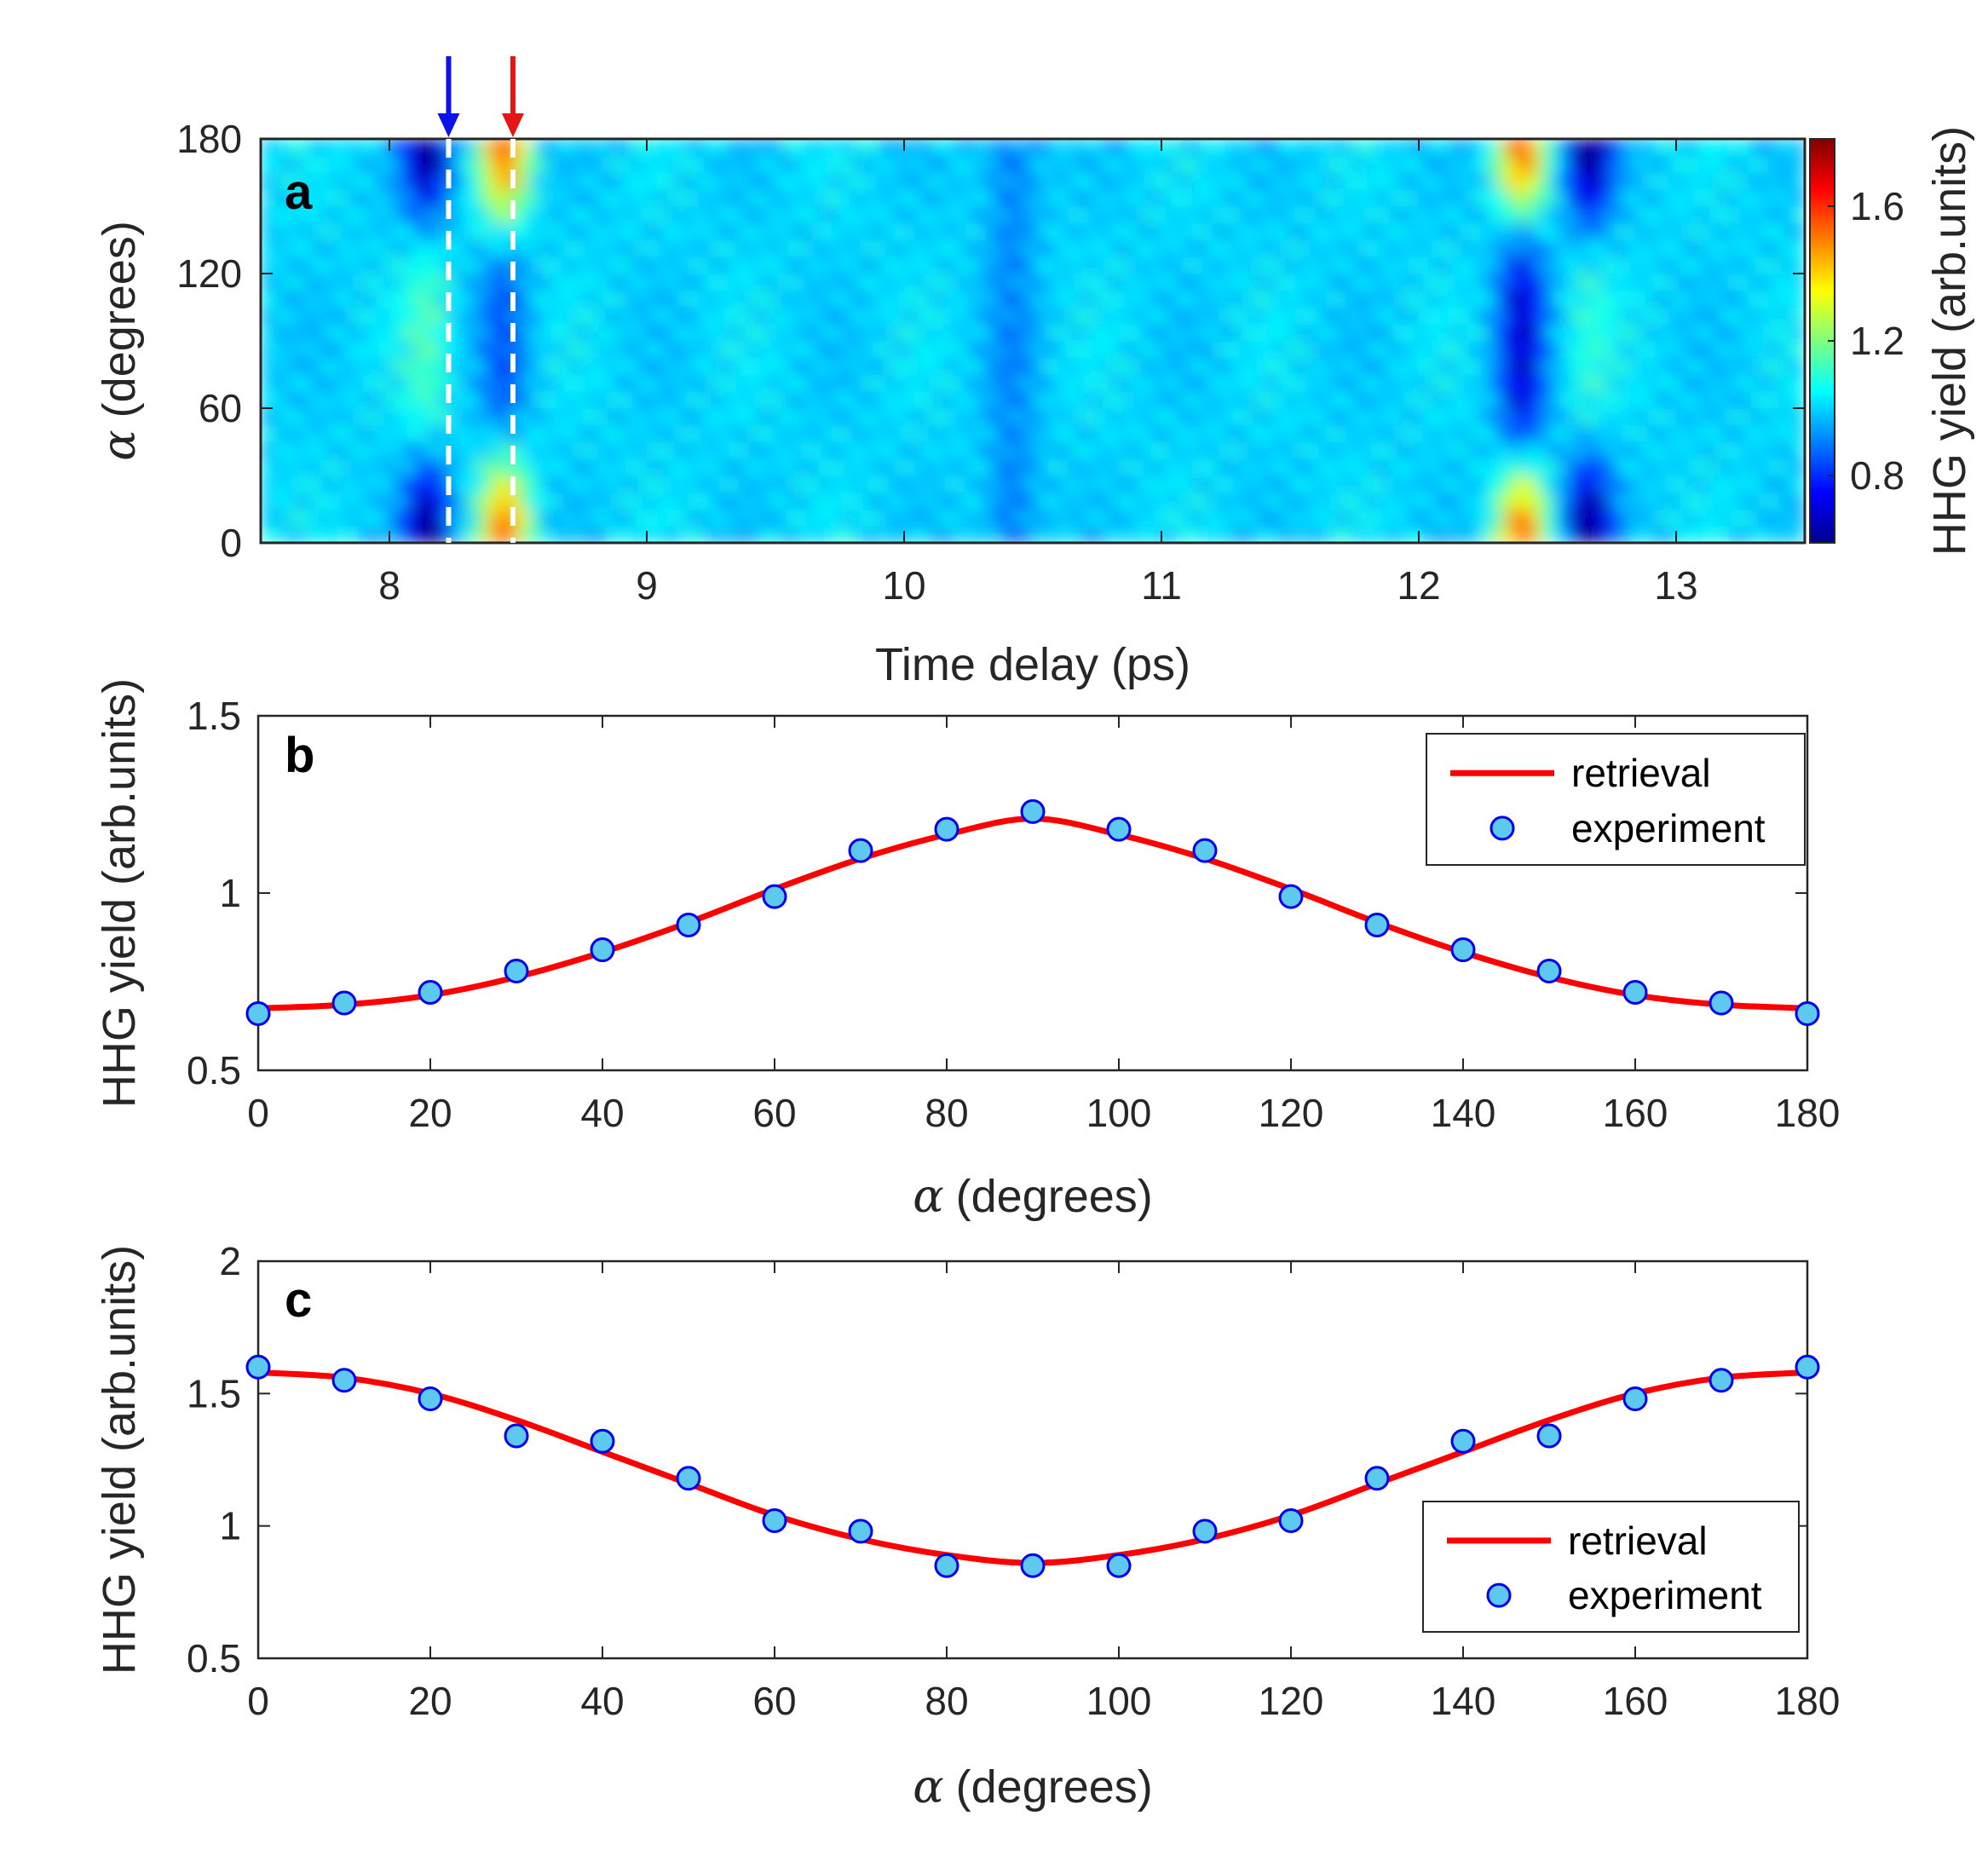  I want to click on x-tick-label: 12, so click(1418, 585).